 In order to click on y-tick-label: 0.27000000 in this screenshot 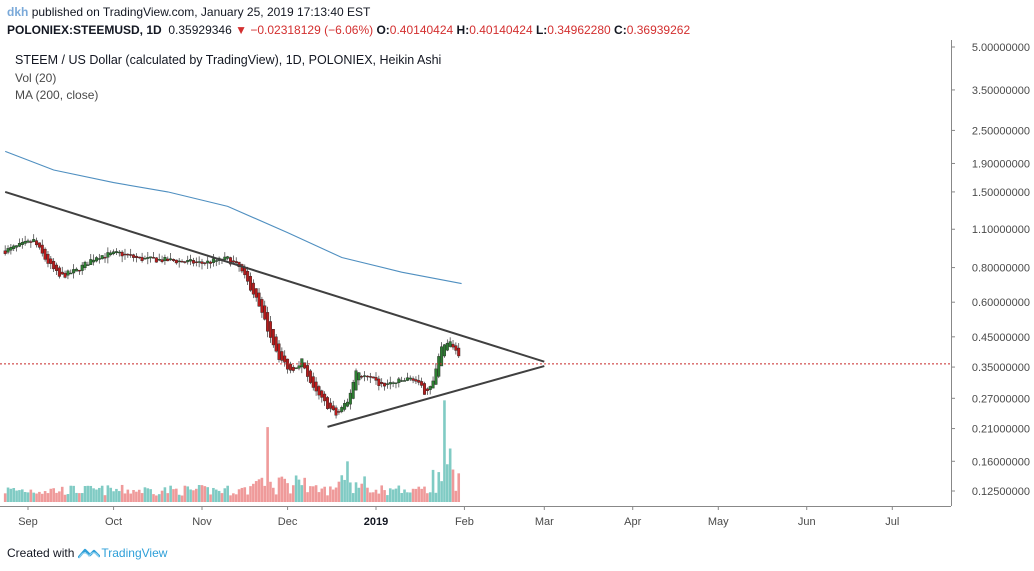, I will do `click(1001, 399)`.